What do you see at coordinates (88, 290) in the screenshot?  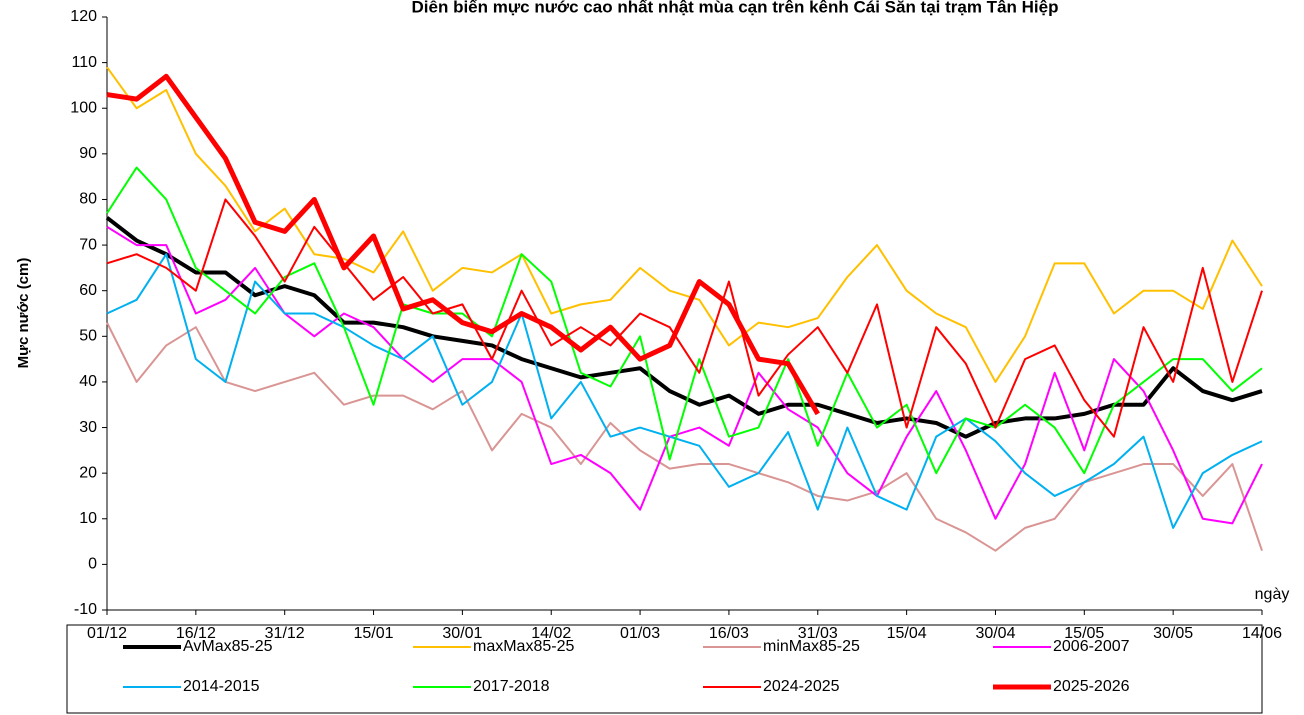 I see `y-tick-label: 60` at bounding box center [88, 290].